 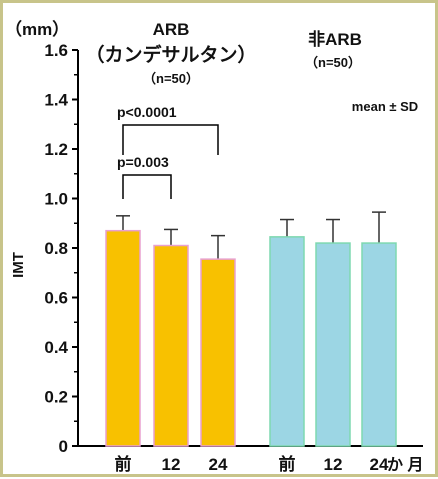 I want to click on group-title-non-arb: 非ARB, so click(x=335, y=39).